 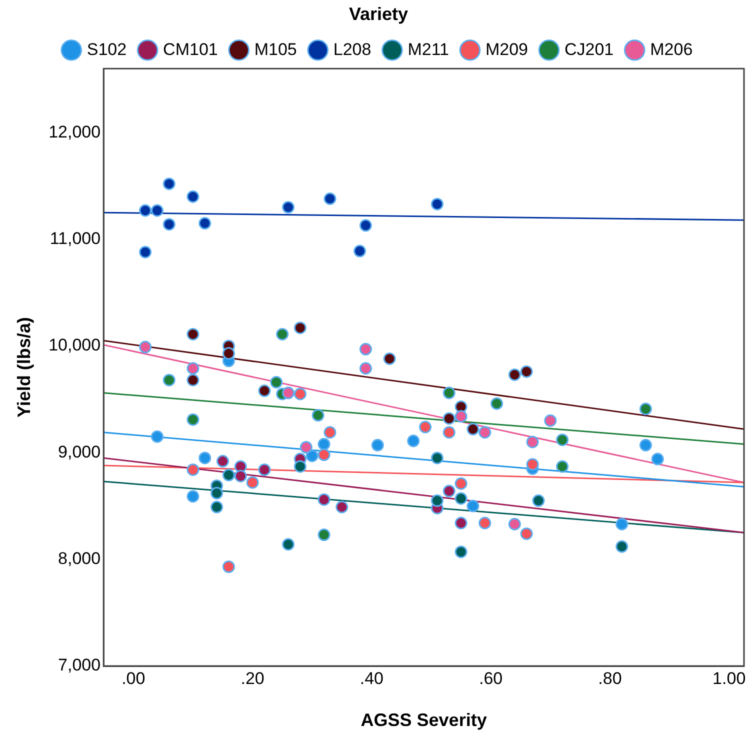 I want to click on y-tick-label: 9,000, so click(x=79, y=452).